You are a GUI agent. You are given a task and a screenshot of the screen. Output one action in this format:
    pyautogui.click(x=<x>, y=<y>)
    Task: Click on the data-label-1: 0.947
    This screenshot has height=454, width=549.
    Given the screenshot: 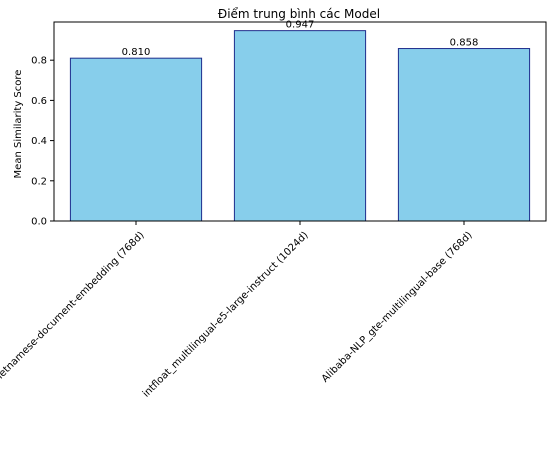 What is the action you would take?
    pyautogui.click(x=300, y=25)
    